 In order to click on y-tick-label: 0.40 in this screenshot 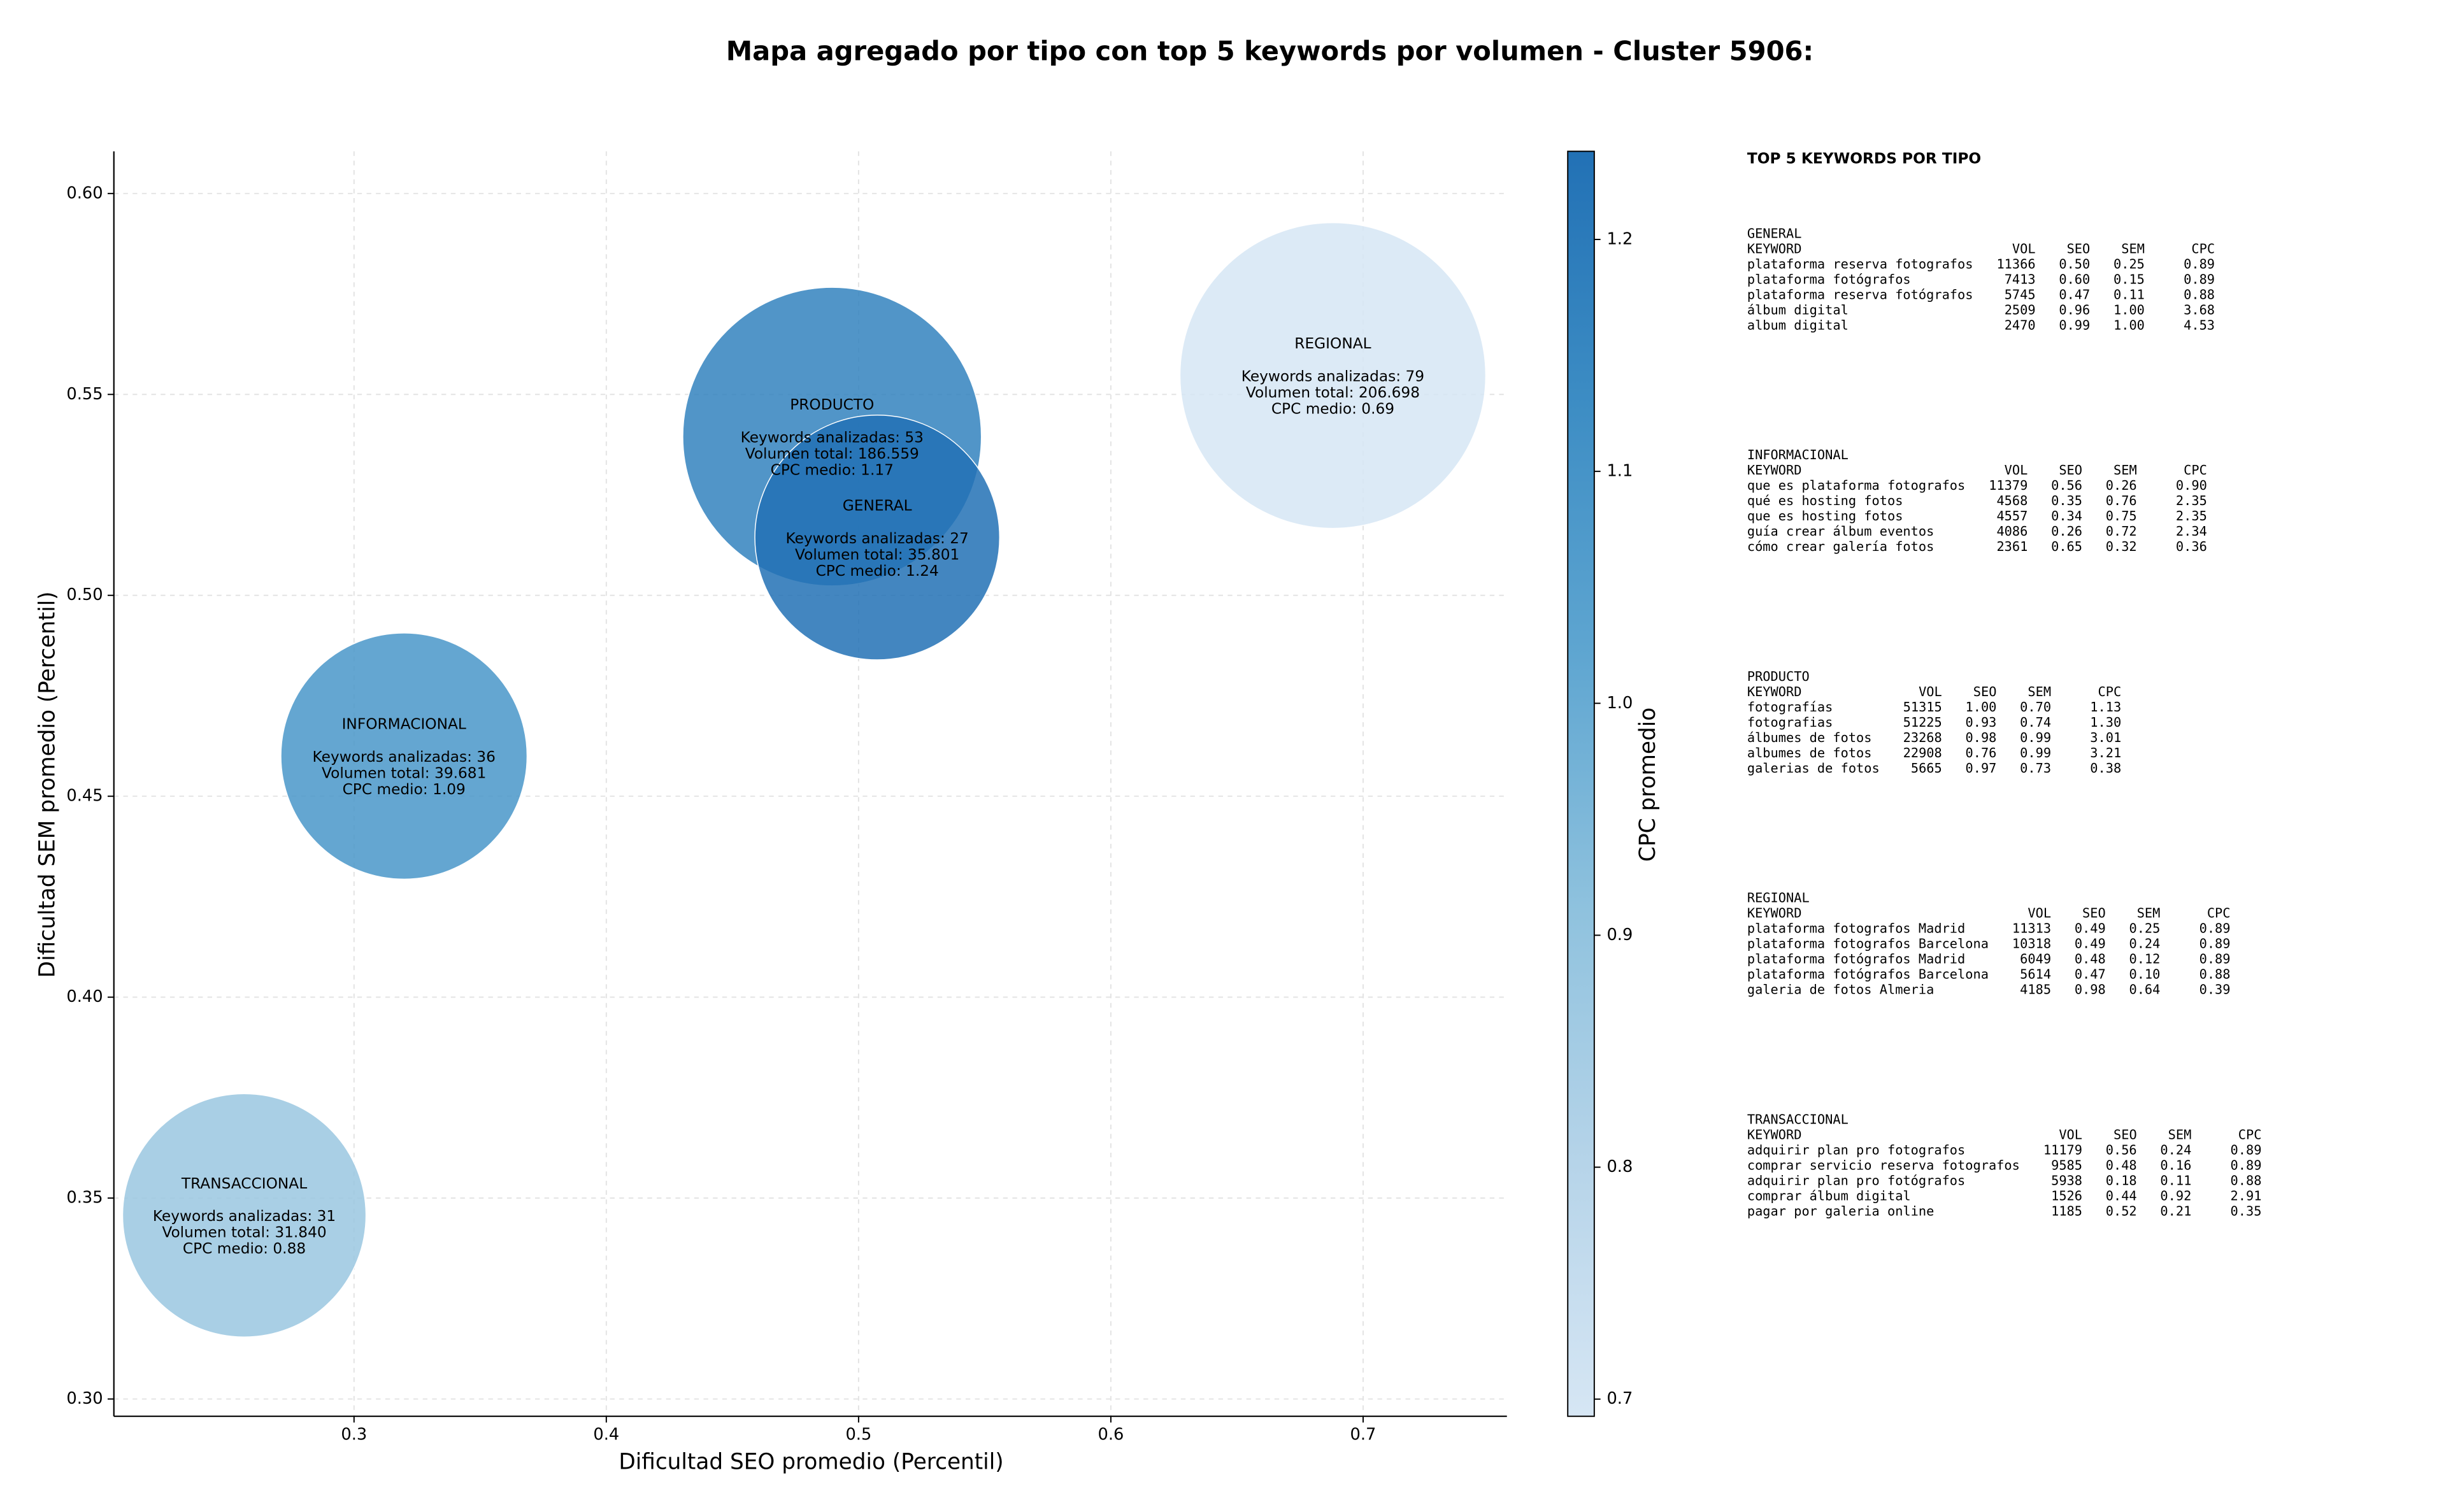, I will do `click(84, 996)`.